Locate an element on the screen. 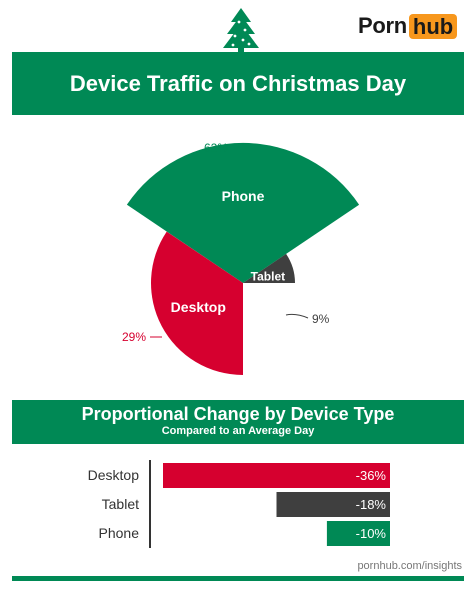 This screenshot has height=595, width=476. pie-value-phone: 62% is located at coordinates (216, 148).